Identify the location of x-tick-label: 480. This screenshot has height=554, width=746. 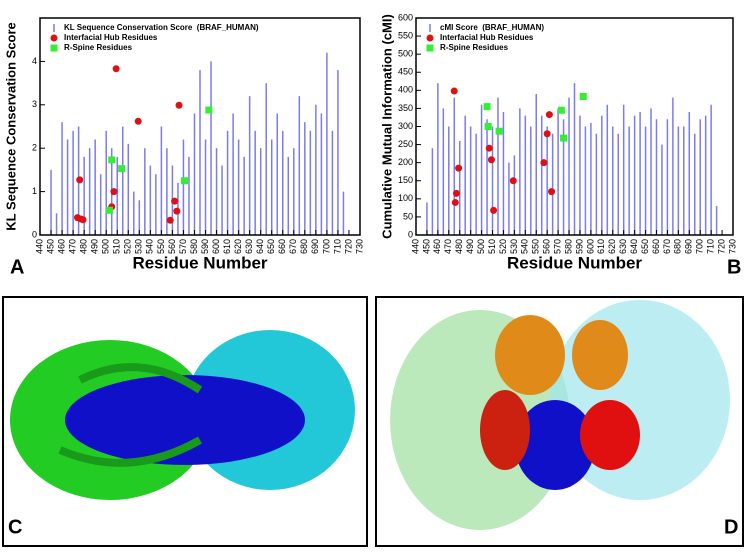
(84, 246).